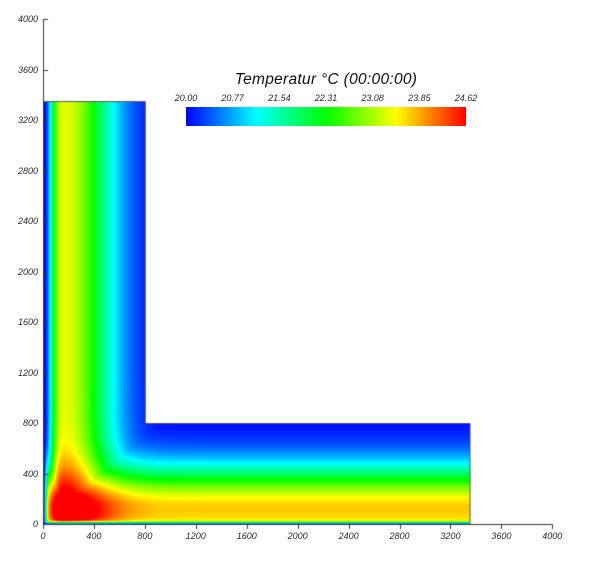 The width and height of the screenshot is (604, 562). What do you see at coordinates (35, 524) in the screenshot?
I see `y-tick-label: 0` at bounding box center [35, 524].